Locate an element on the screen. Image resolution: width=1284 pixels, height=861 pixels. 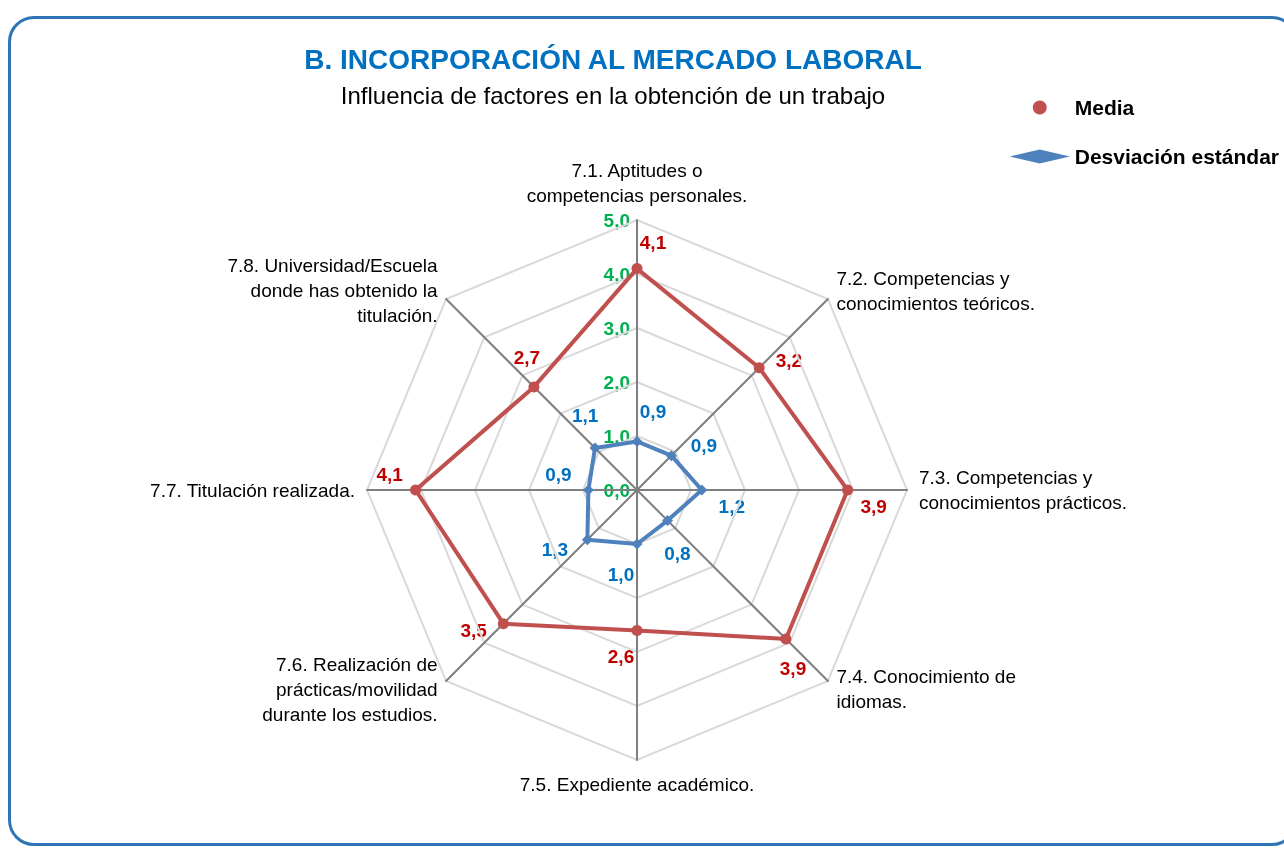
spoke-label: 7.7. Titulación realizada. is located at coordinates (252, 490).